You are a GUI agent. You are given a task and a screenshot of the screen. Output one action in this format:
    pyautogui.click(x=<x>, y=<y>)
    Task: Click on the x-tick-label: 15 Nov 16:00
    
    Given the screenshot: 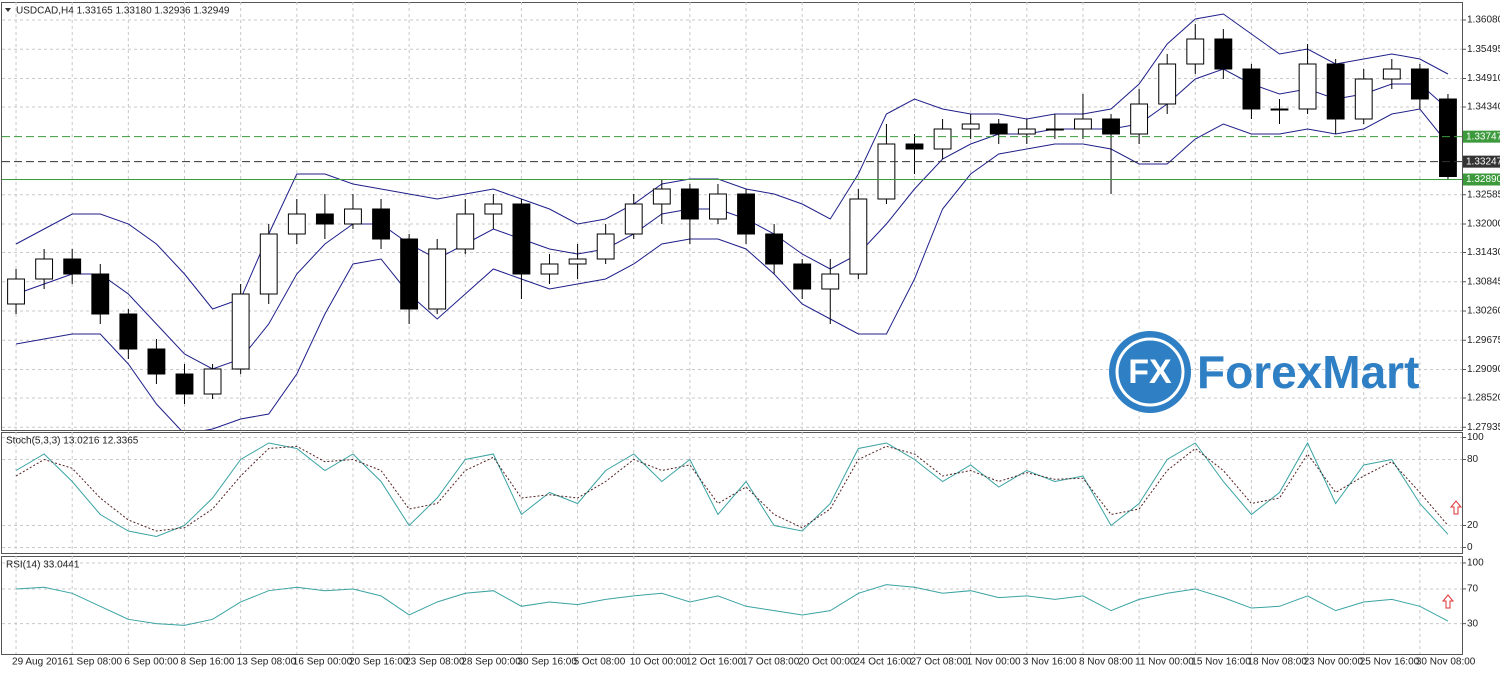 What is the action you would take?
    pyautogui.click(x=1221, y=662)
    